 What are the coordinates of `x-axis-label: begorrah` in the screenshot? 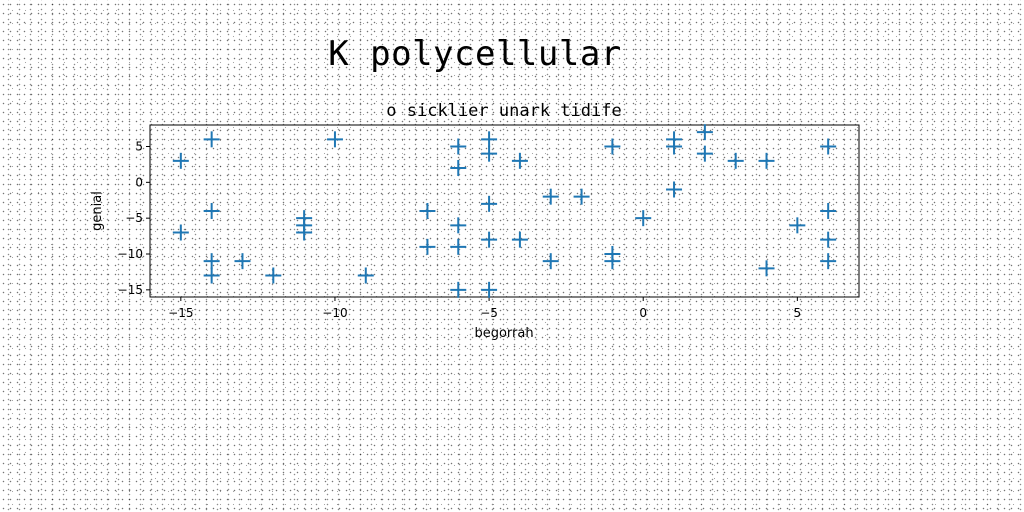 It's located at (503, 333).